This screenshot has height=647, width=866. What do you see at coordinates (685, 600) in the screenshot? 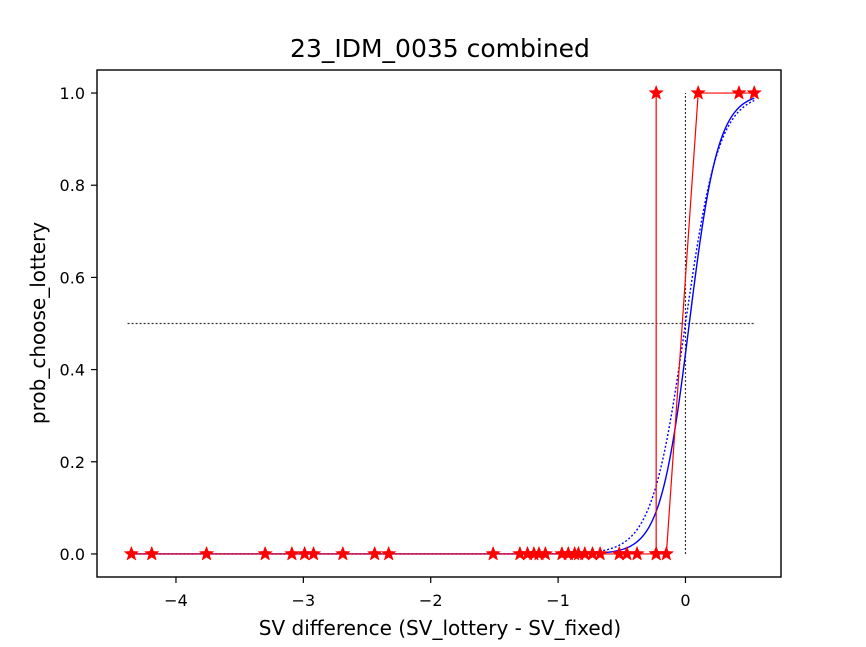
I see `x-tick-label: 0` at bounding box center [685, 600].